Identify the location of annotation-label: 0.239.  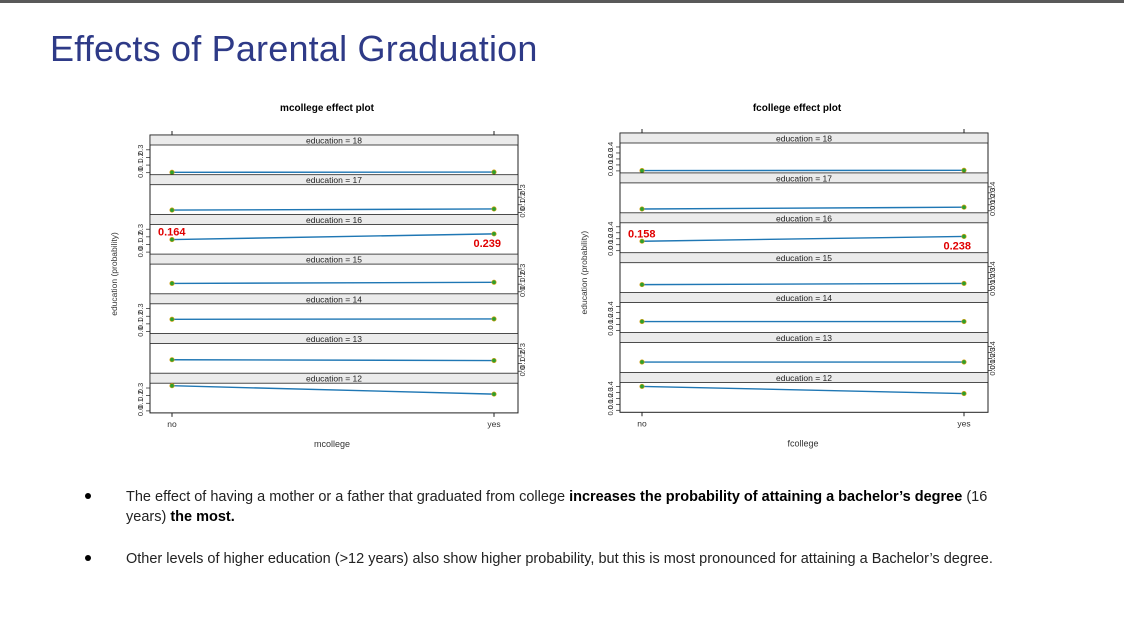
(487, 244).